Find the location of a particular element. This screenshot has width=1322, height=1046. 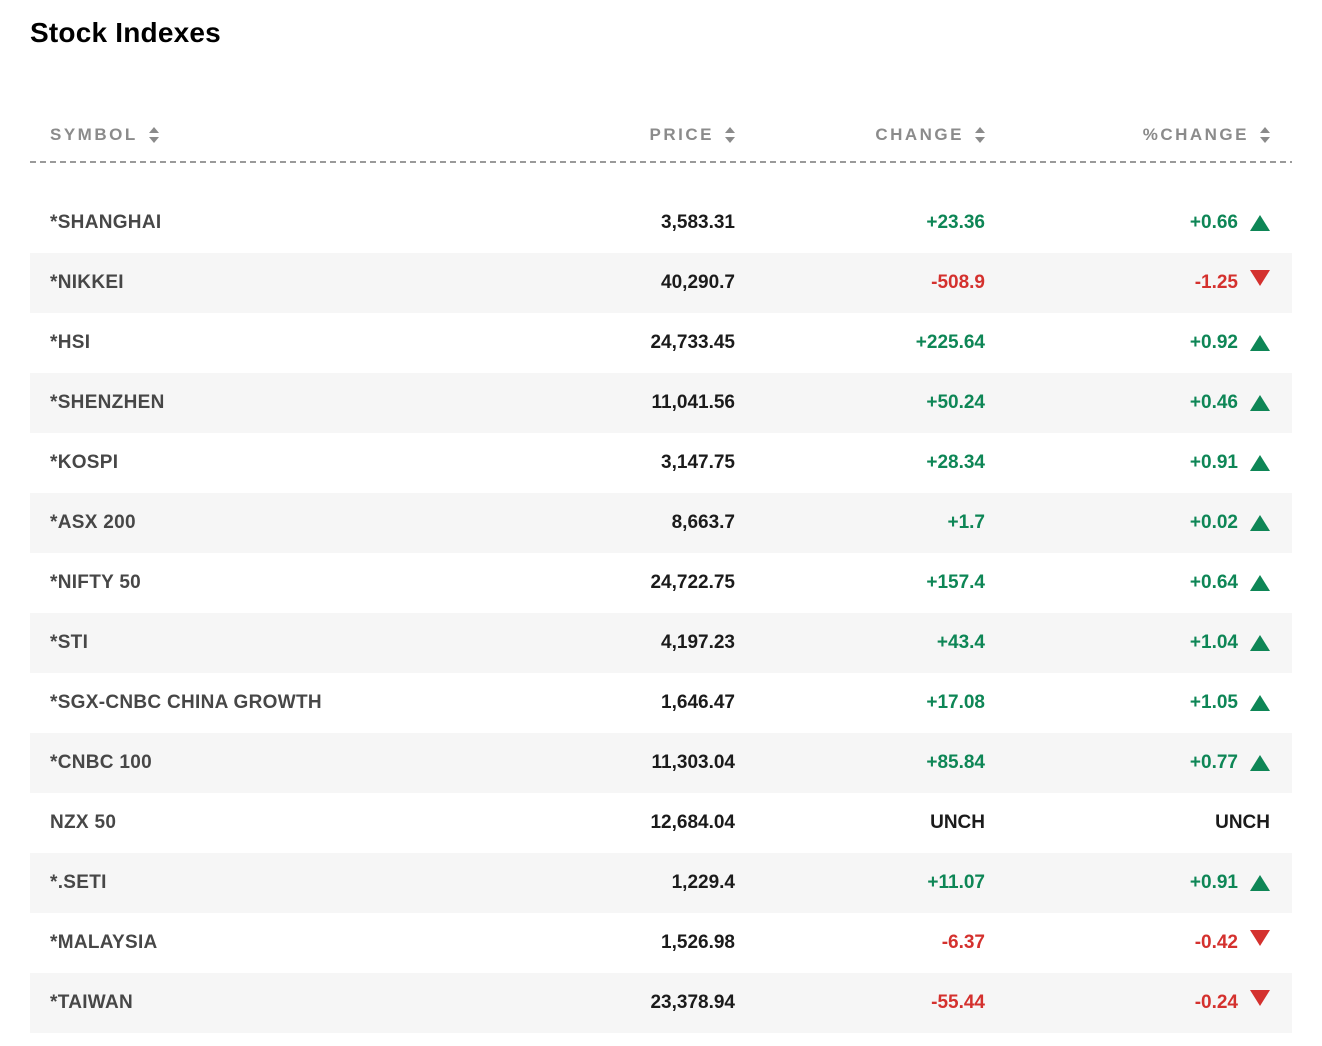

change-cell: UNCH is located at coordinates (860, 823).